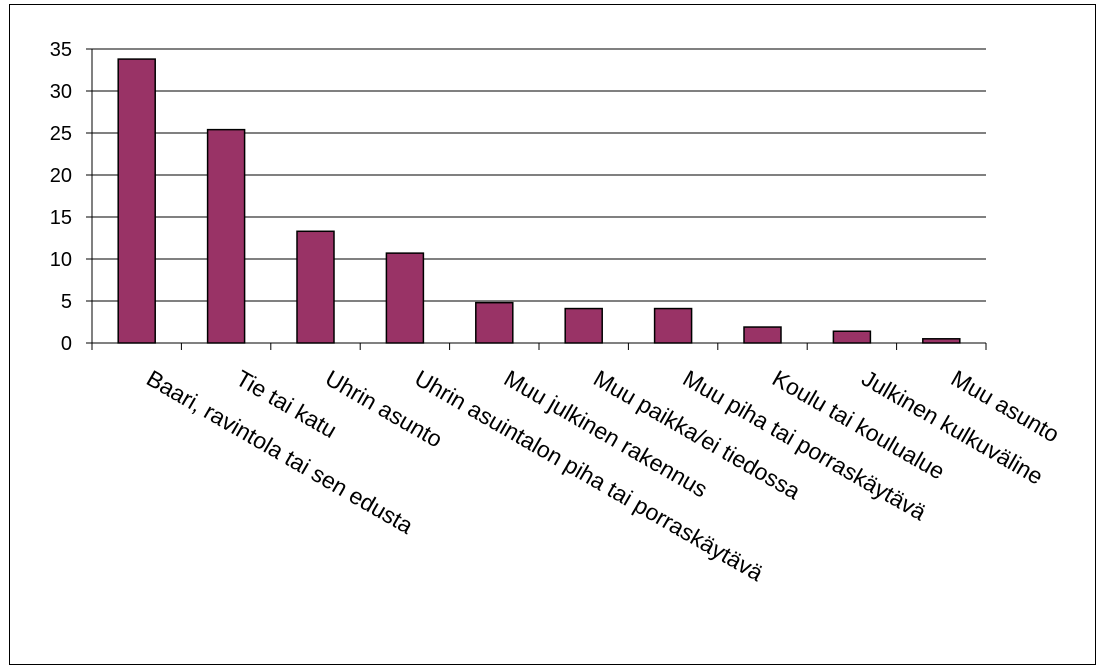 This screenshot has width=1097, height=666. I want to click on y-tick-labels: 0 5 10 15 20 25 30 35, so click(61, 197).